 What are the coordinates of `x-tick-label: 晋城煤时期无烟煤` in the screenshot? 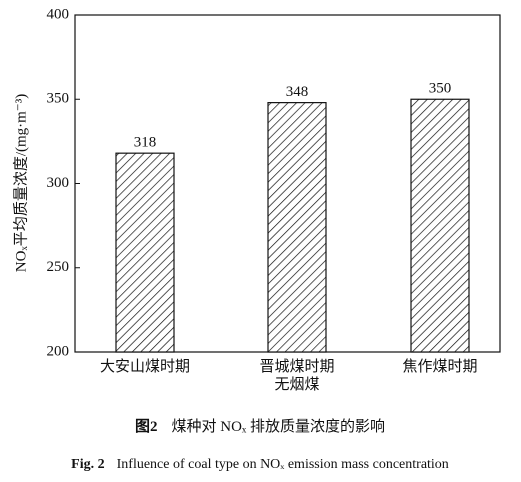 It's located at (296, 375).